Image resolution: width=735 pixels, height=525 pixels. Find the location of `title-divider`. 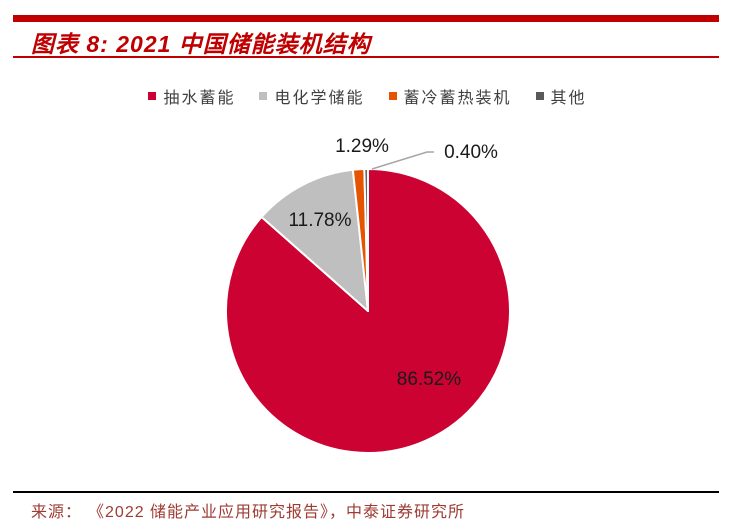

title-divider is located at coordinates (366, 57).